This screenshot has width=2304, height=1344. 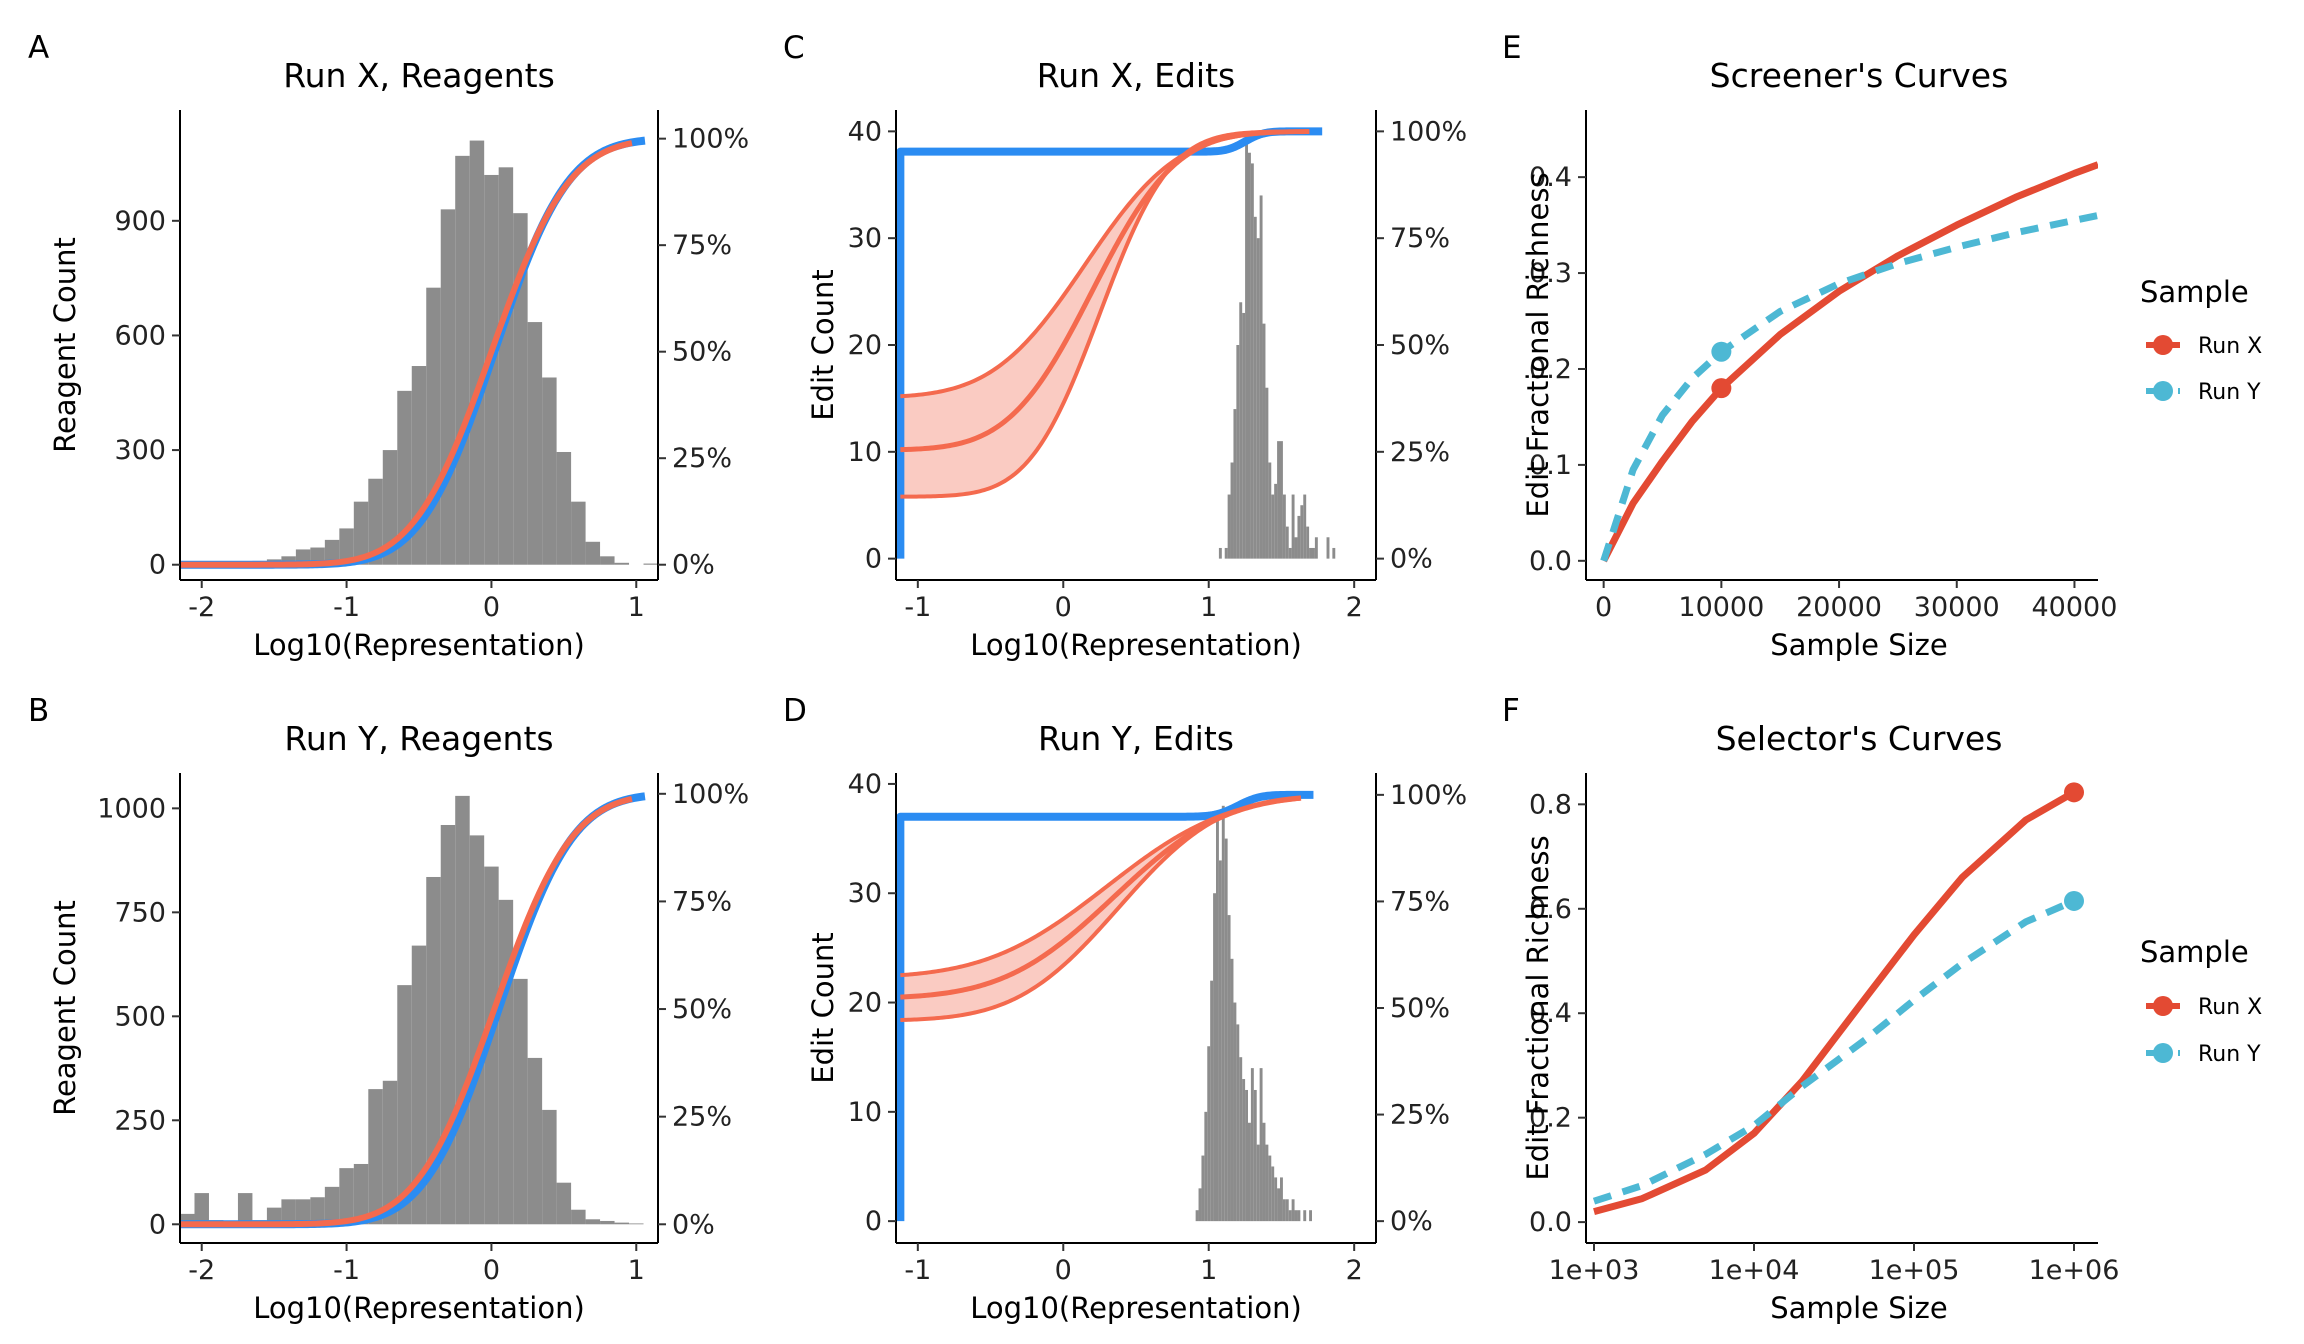 I want to click on y-tick-label: 10, so click(x=865, y=452).